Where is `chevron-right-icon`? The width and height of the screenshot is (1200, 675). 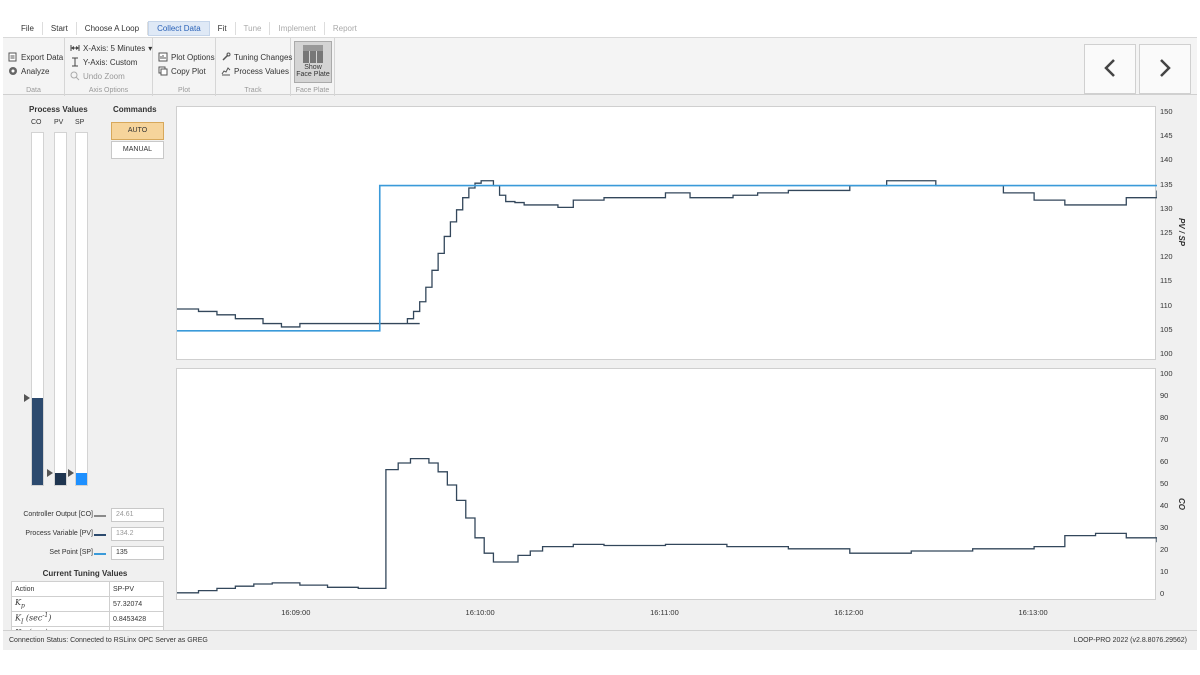 chevron-right-icon is located at coordinates (1165, 69).